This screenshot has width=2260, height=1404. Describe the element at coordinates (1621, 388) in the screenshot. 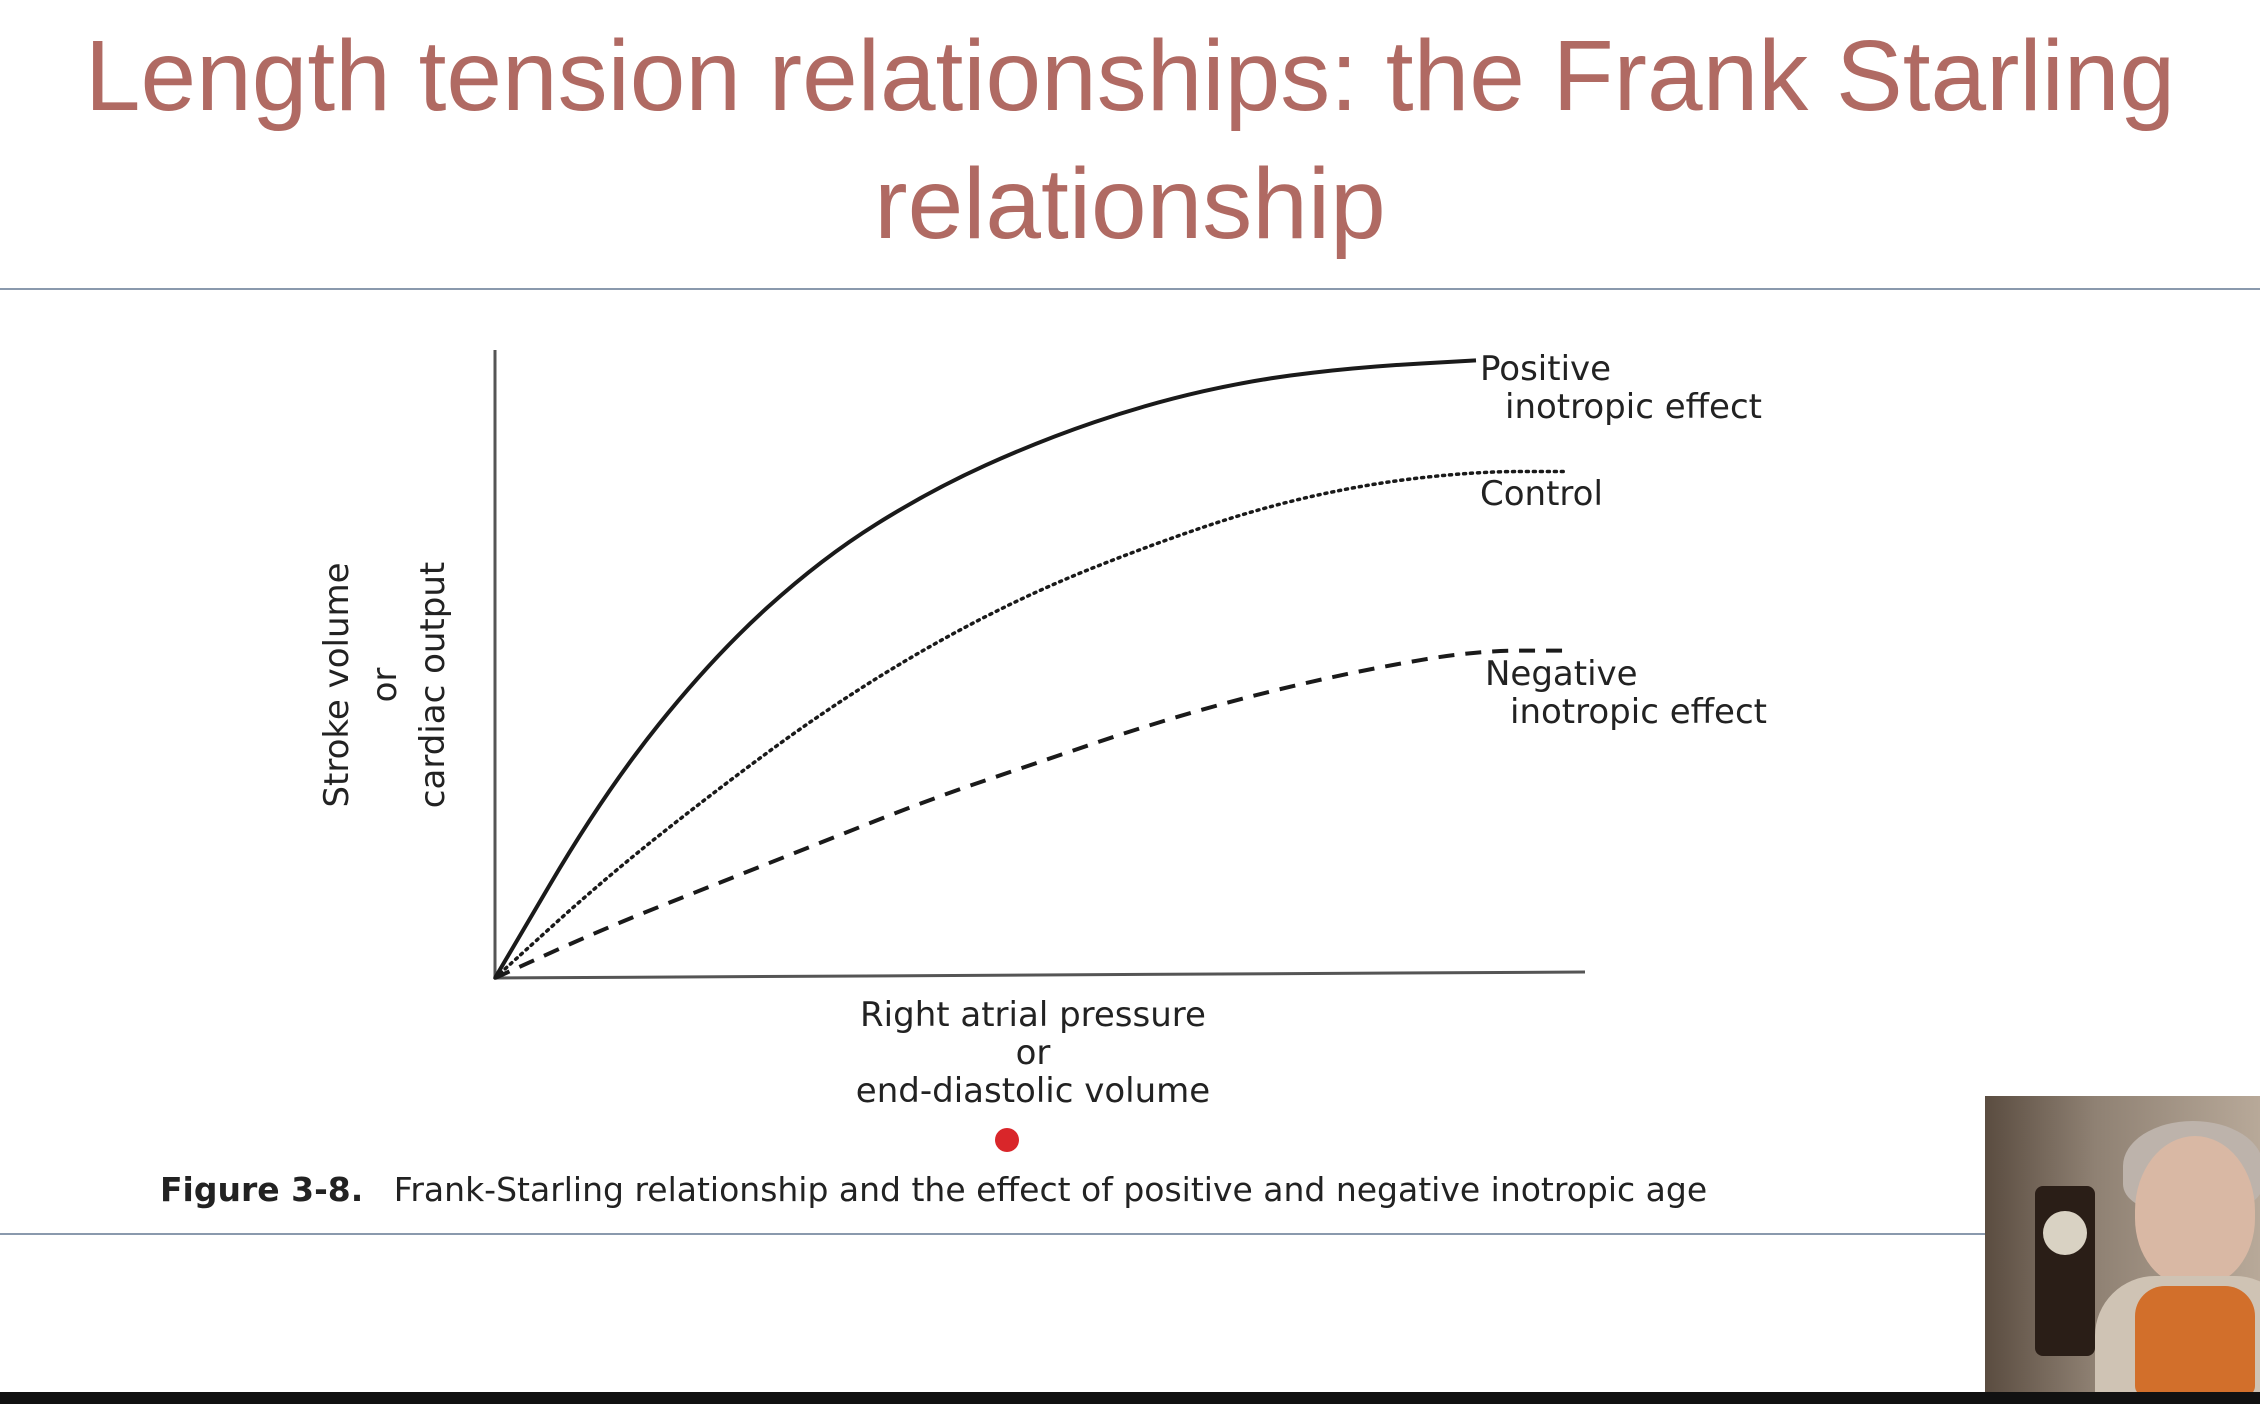

I see `series-label-solid: Positive inotropic effect` at that location.